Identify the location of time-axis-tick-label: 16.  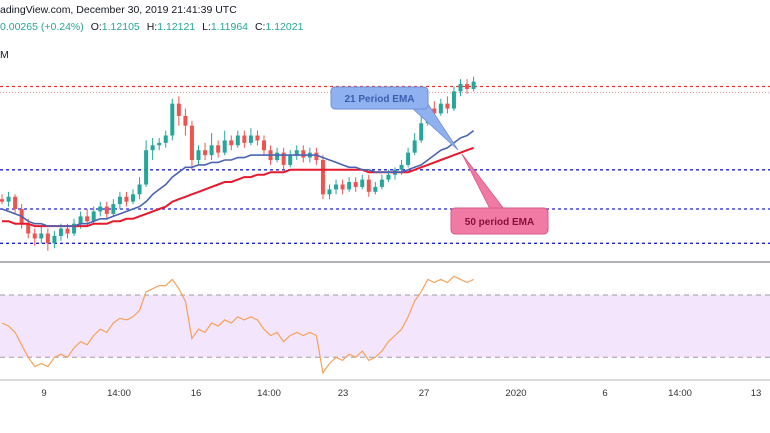
(196, 393).